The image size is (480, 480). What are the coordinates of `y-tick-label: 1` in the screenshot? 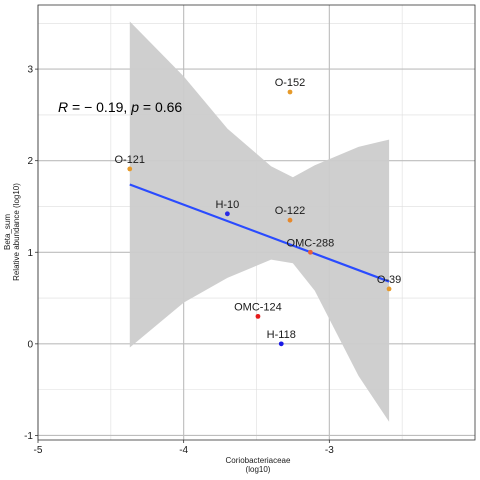 It's located at (30, 253).